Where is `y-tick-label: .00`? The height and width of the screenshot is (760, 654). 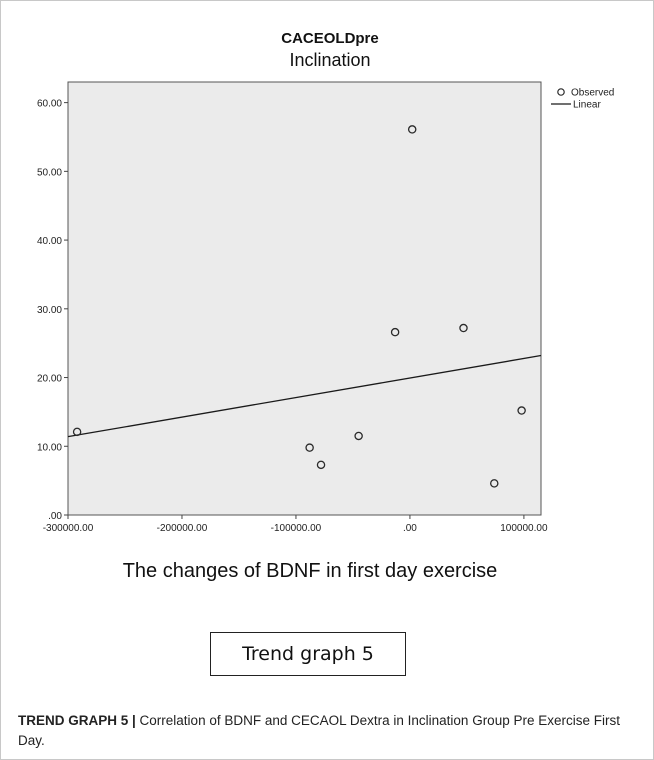
y-tick-label: .00 is located at coordinates (55, 516).